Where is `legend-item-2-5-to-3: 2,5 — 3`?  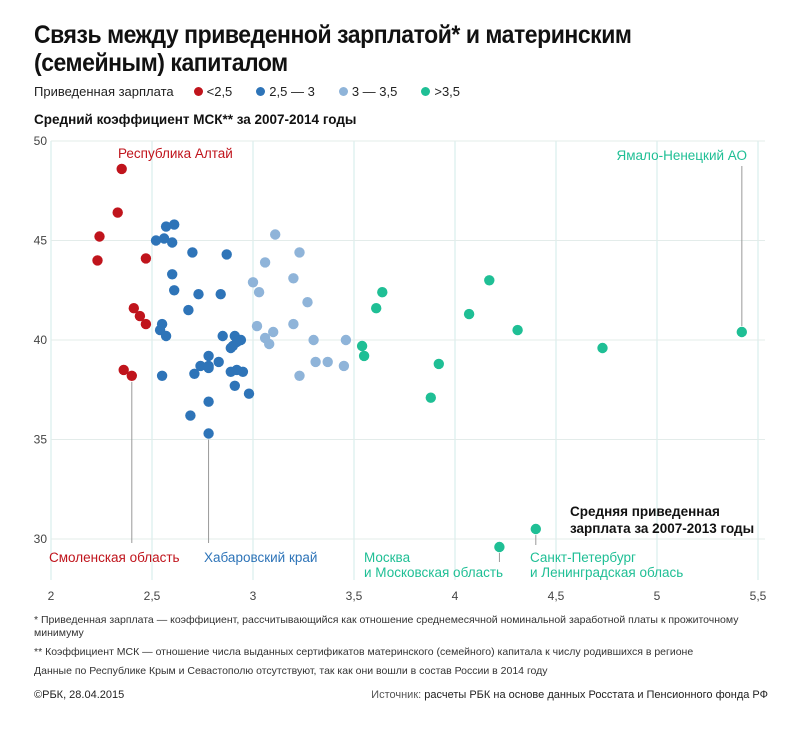 legend-item-2-5-to-3: 2,5 — 3 is located at coordinates (285, 91).